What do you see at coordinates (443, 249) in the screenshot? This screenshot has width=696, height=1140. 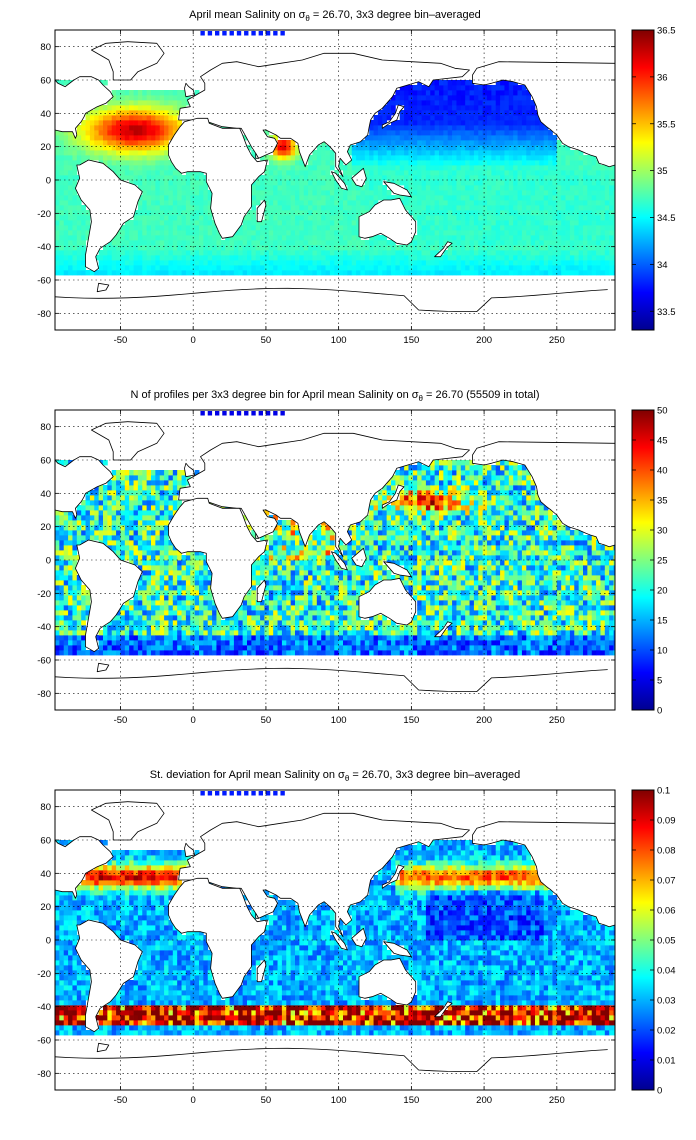 I see `coast-new-zealand` at bounding box center [443, 249].